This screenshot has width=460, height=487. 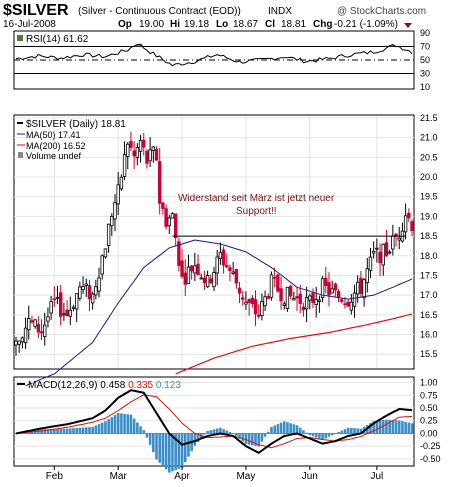 I want to click on x-tick-label: May, so click(x=245, y=476).